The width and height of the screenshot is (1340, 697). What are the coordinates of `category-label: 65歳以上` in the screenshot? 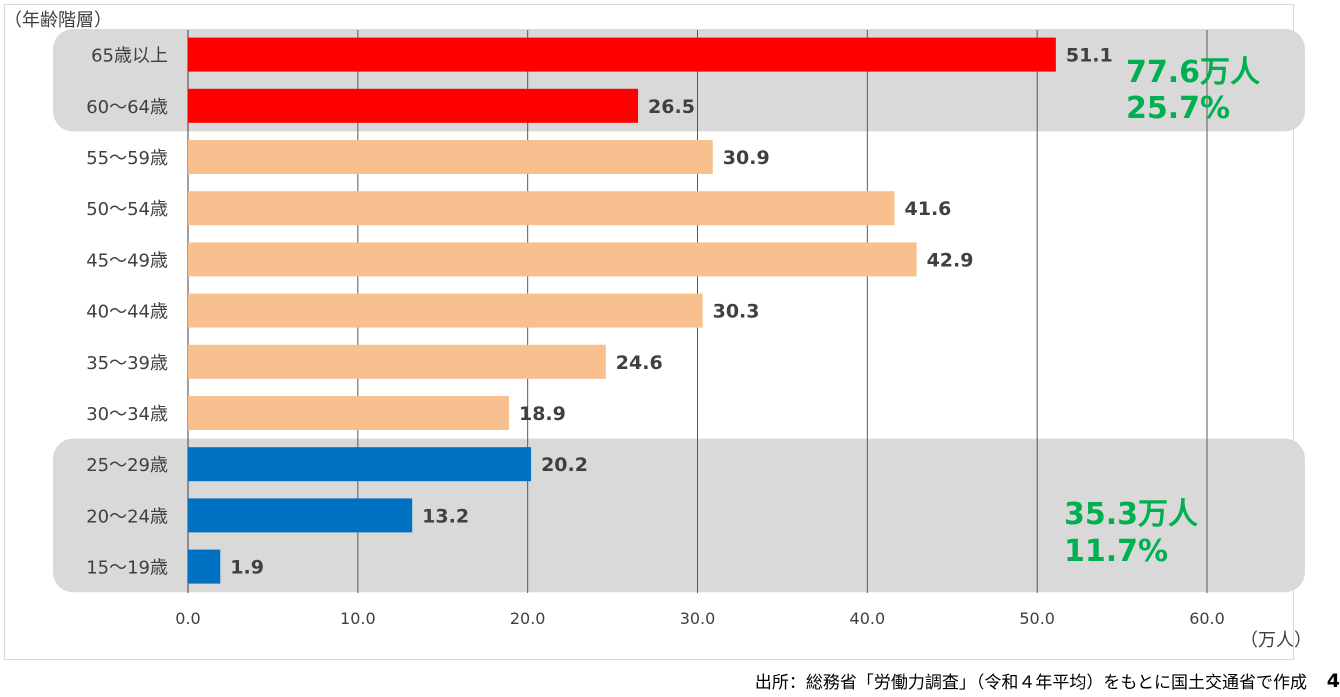 It's located at (129, 56).